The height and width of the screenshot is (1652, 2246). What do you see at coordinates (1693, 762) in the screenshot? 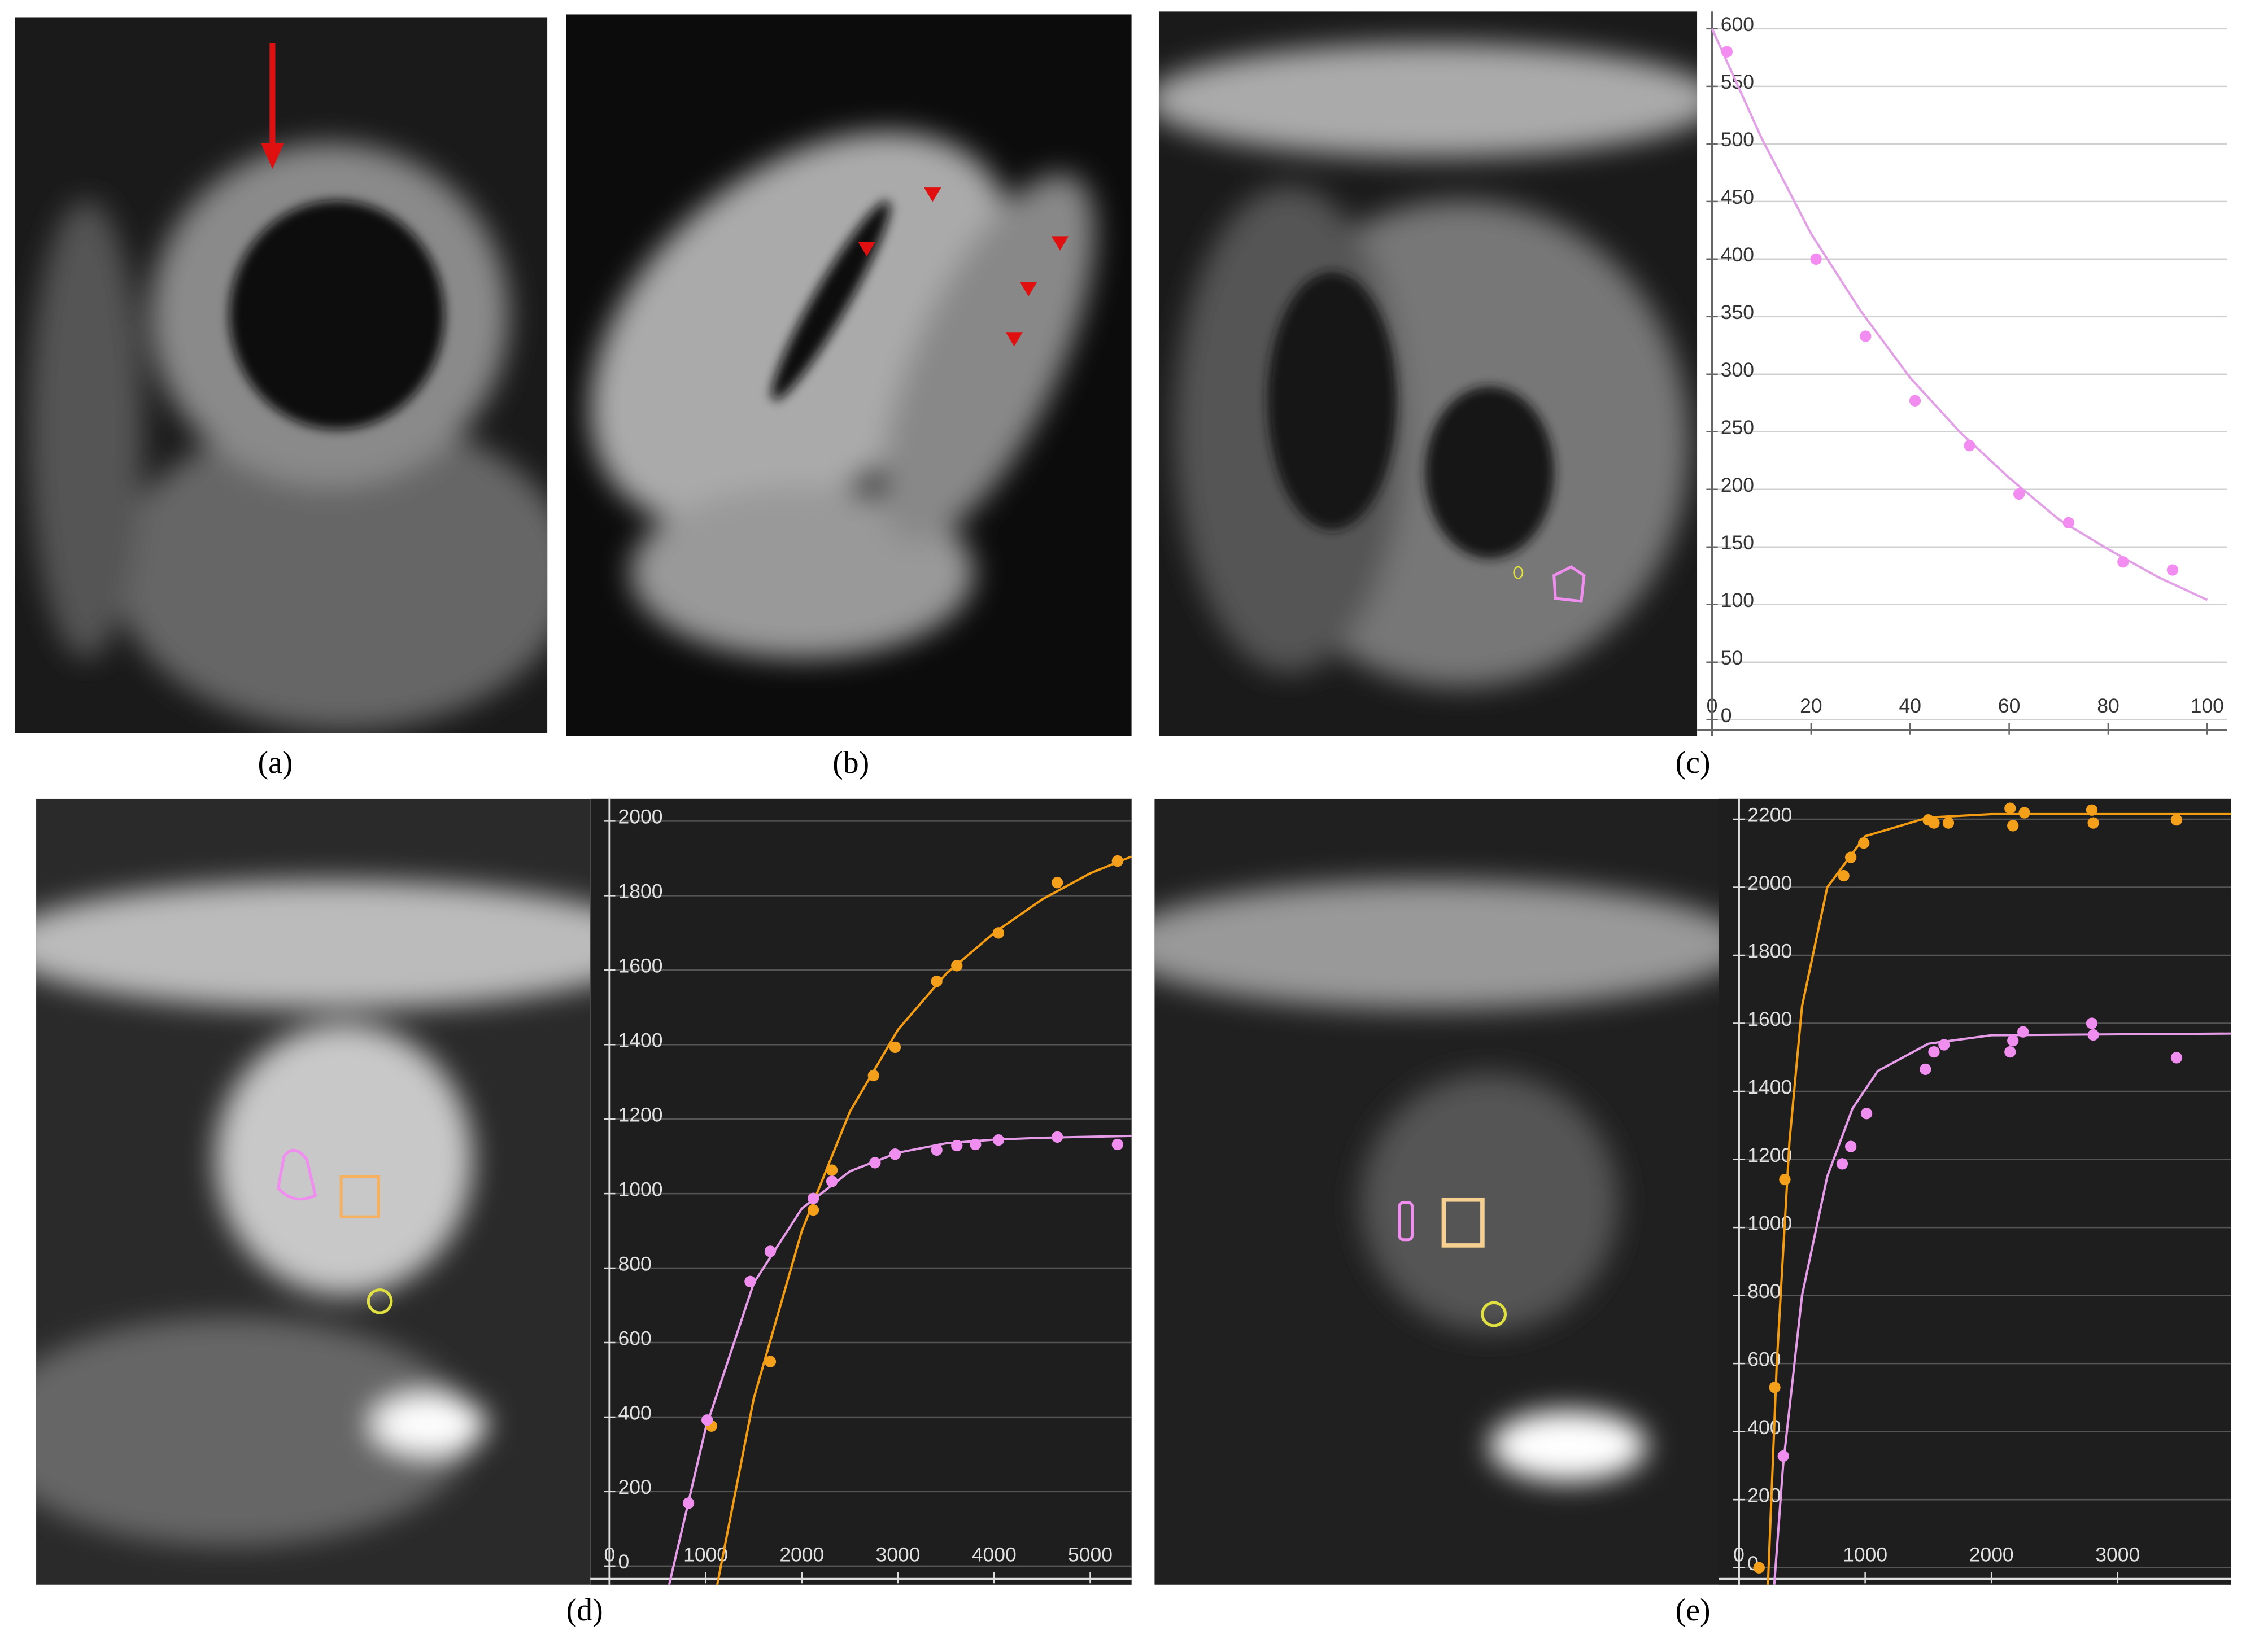
I see `panel-label: (c)` at bounding box center [1693, 762].